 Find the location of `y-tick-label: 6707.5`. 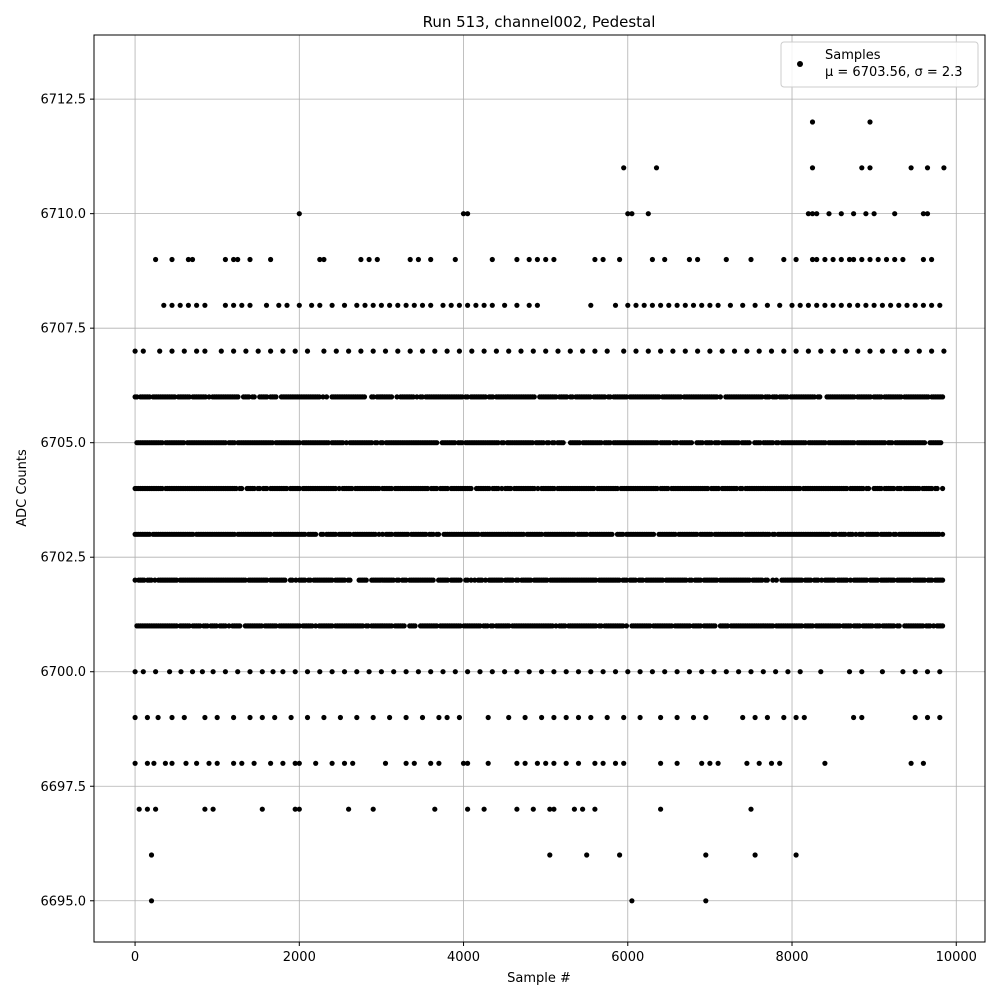

y-tick-label: 6707.5 is located at coordinates (64, 329).